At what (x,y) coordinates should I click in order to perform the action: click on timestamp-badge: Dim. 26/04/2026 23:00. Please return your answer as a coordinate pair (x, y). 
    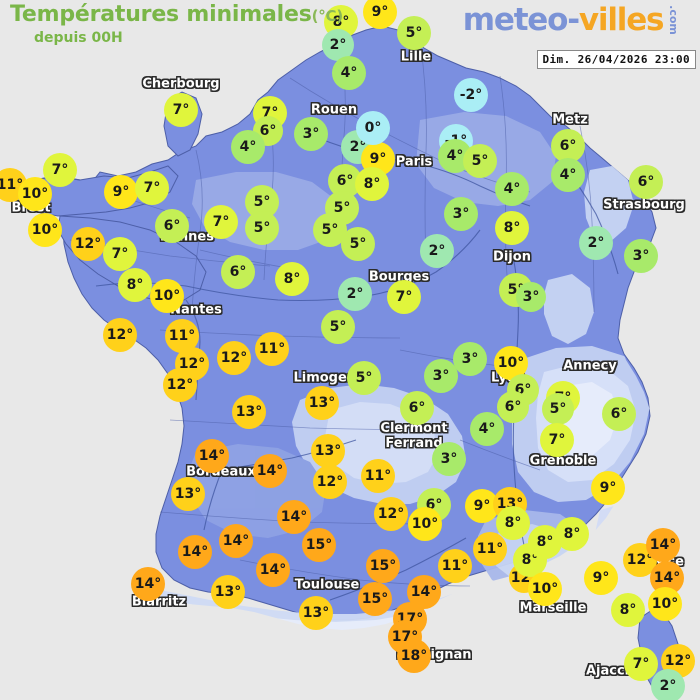
    Looking at the image, I should click on (616, 59).